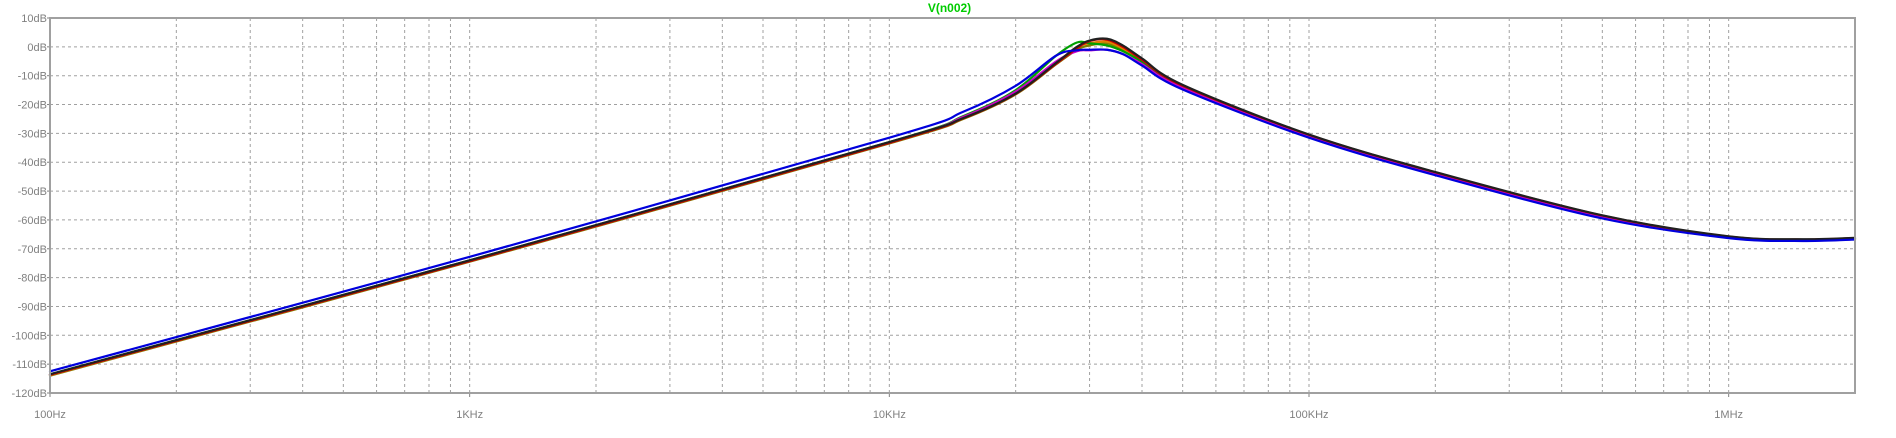 This screenshot has height=438, width=1896. Describe the element at coordinates (50, 415) in the screenshot. I see `x-tick-label: 100Hz` at that location.